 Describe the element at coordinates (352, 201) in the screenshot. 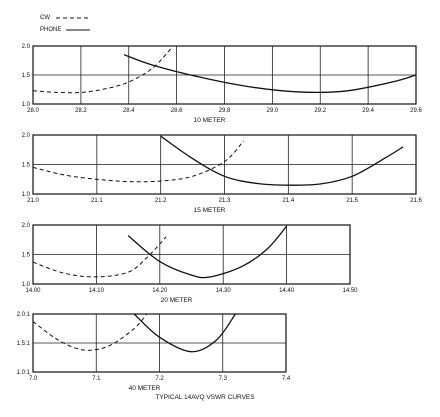

I see `x-tick-label: 21.5` at that location.